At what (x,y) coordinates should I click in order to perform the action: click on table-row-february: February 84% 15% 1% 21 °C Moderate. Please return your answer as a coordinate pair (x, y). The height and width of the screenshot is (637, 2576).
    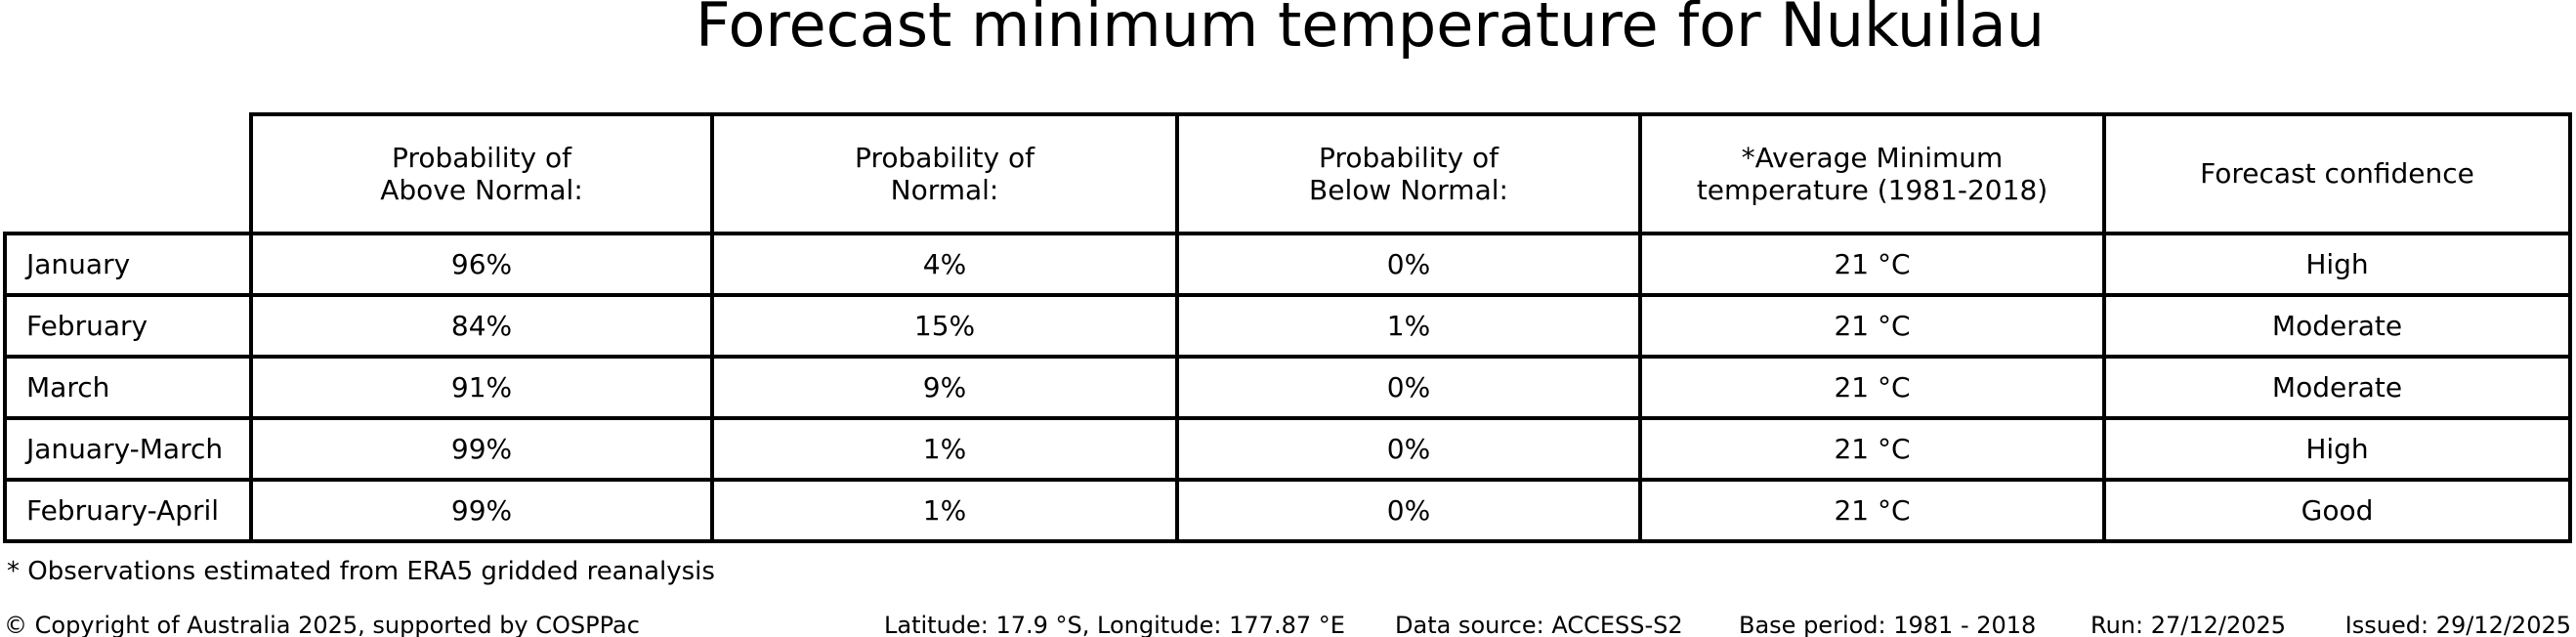
    Looking at the image, I should click on (1287, 326).